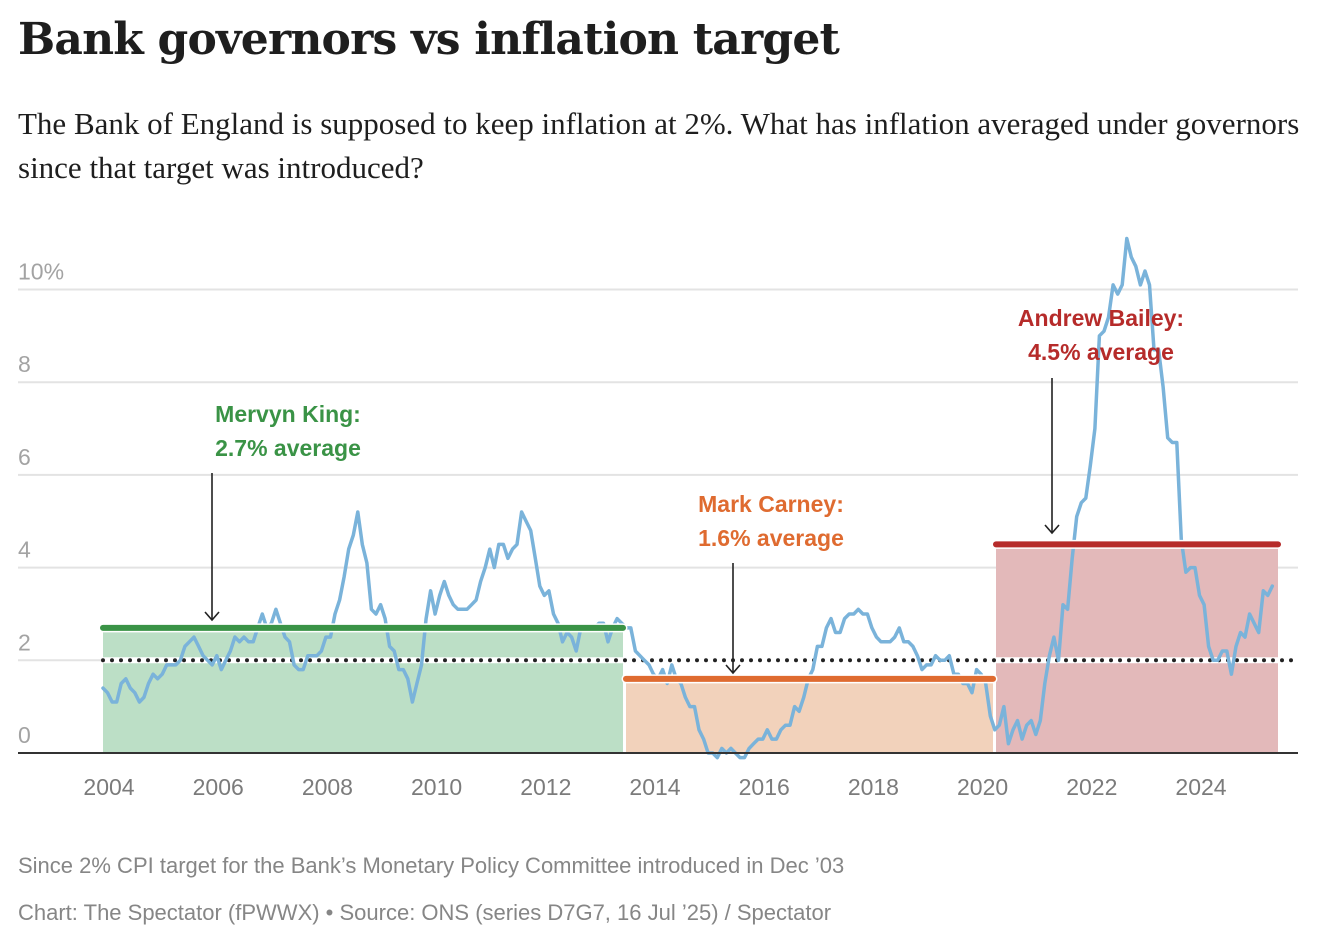  I want to click on governor-band-king, so click(363, 691).